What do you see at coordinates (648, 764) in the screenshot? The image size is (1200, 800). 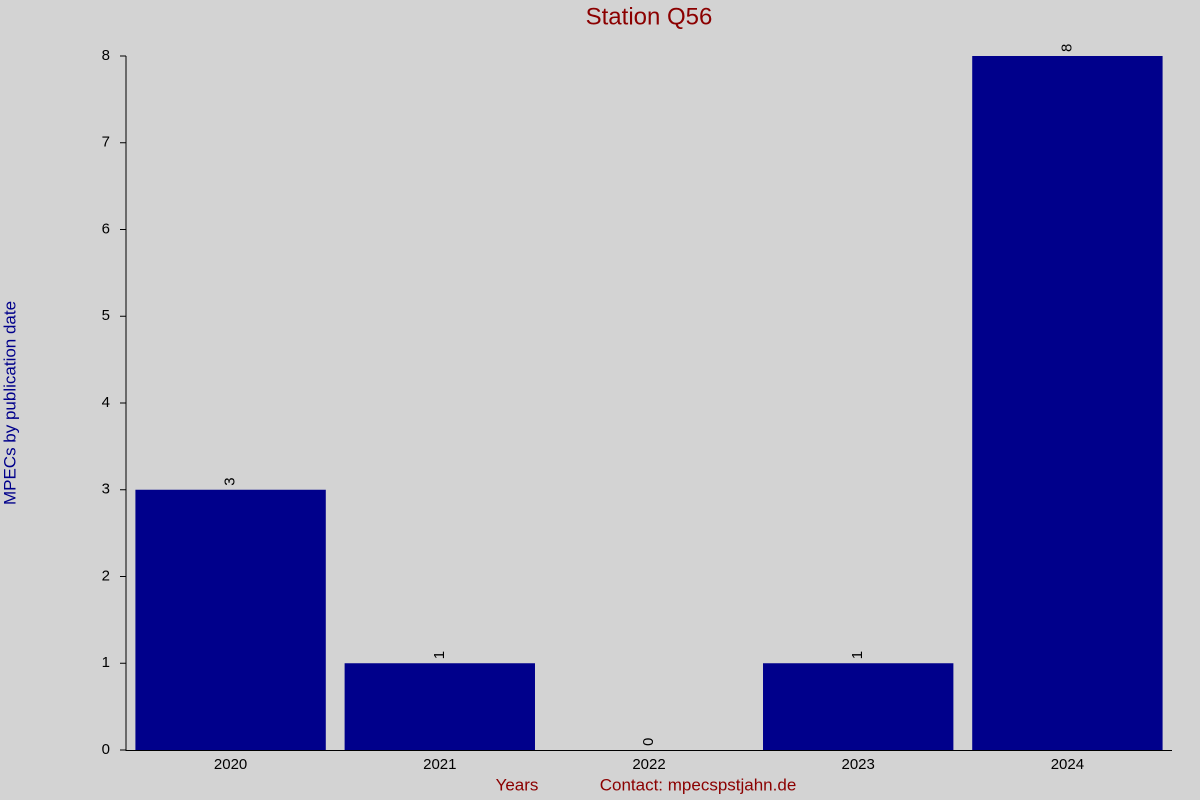 I see `x-tick-label: 2022` at bounding box center [648, 764].